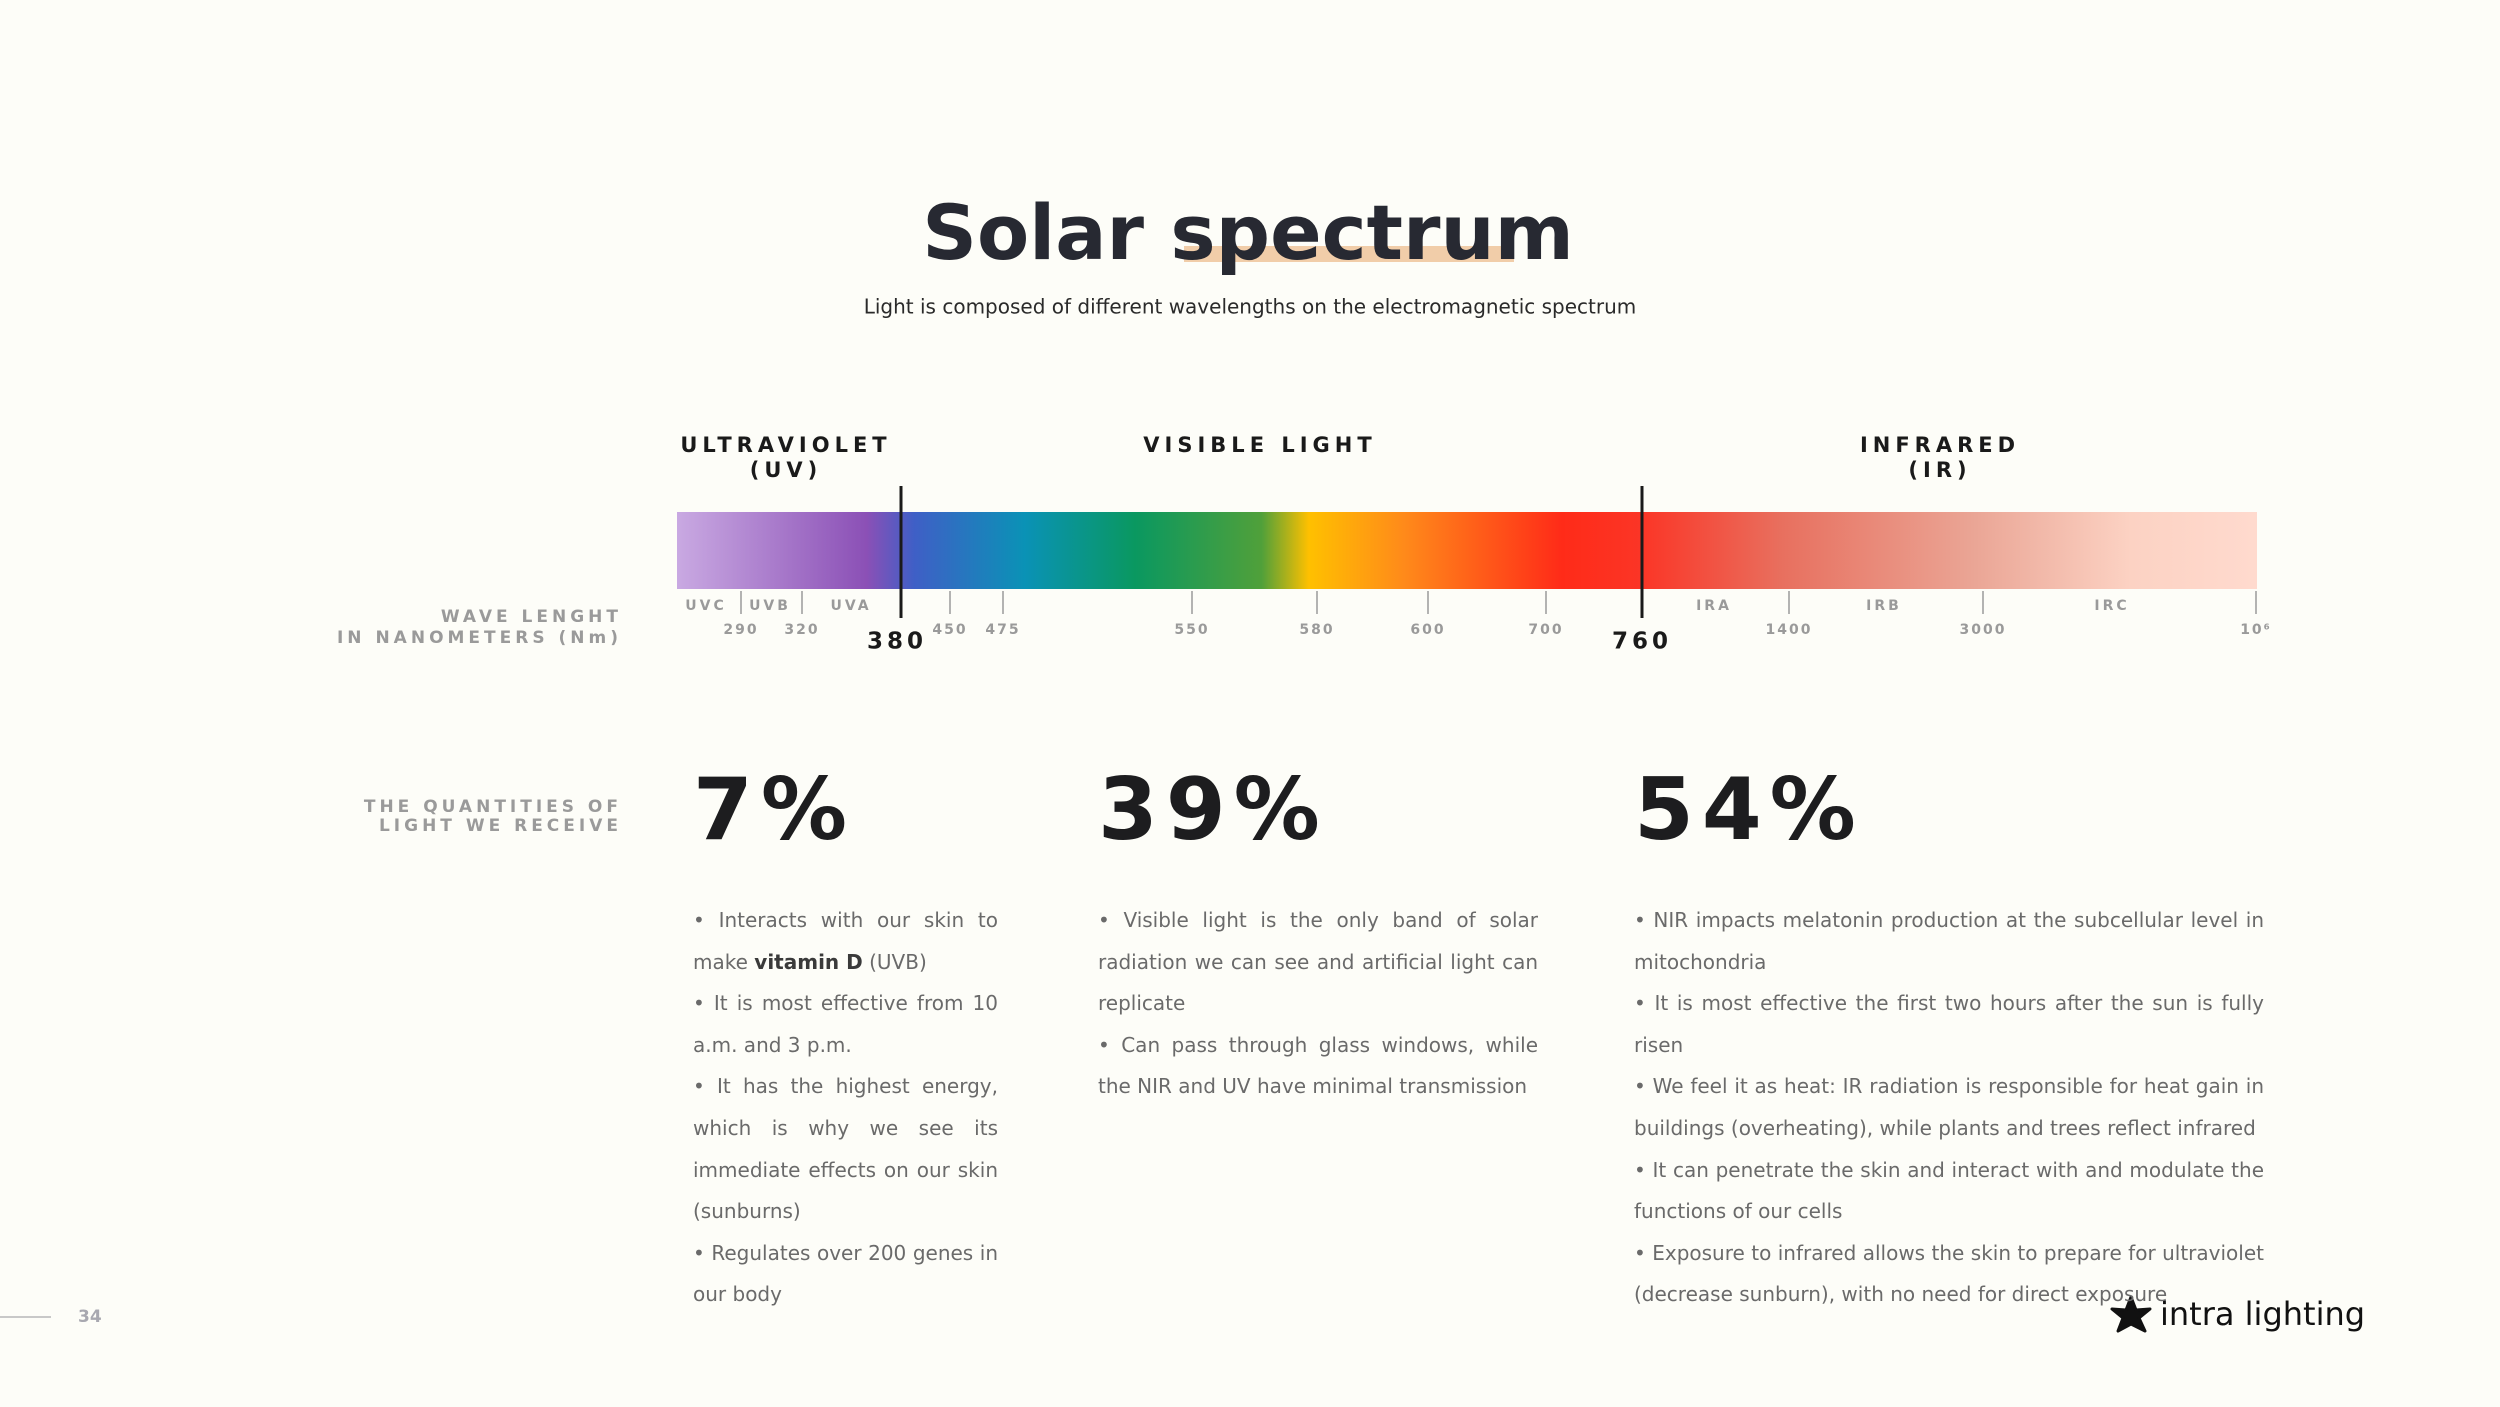 The height and width of the screenshot is (1407, 2500). Describe the element at coordinates (2111, 606) in the screenshot. I see `band-label: IRC` at that location.